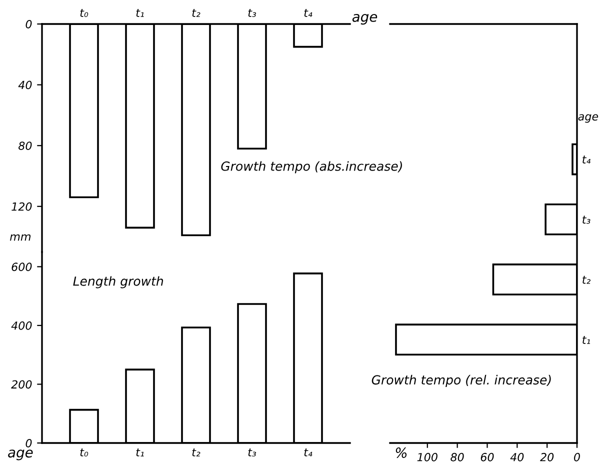 This screenshot has width=607, height=469. What do you see at coordinates (25, 146) in the screenshot?
I see `y-tick-label: 80` at bounding box center [25, 146].